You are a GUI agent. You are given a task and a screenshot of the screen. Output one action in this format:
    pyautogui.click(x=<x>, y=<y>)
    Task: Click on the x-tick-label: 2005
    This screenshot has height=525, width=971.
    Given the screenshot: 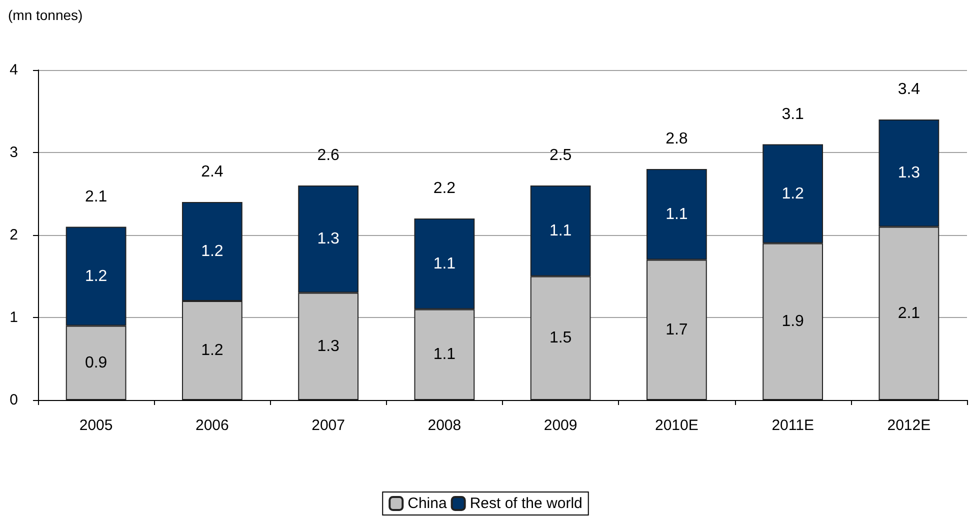 What is the action you would take?
    pyautogui.click(x=96, y=425)
    